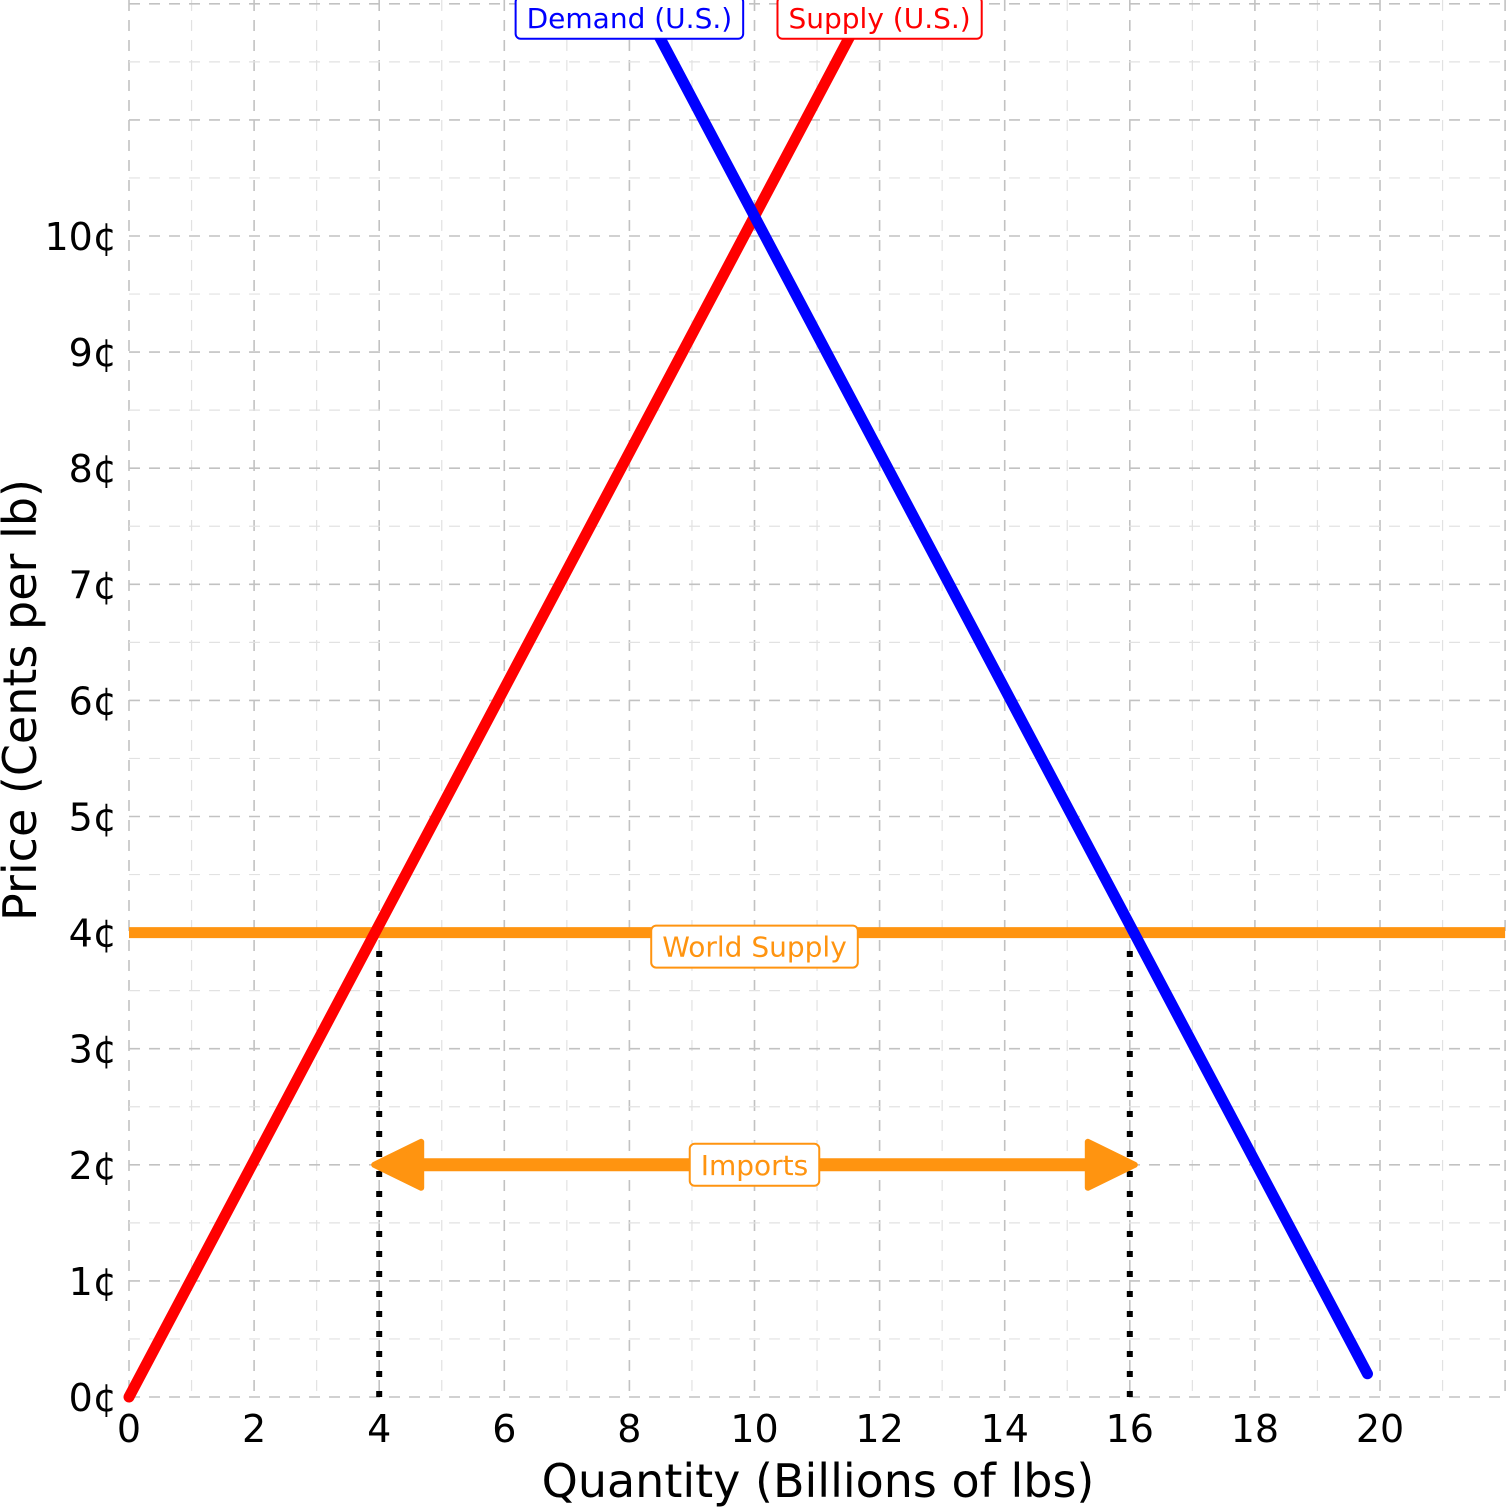 Image resolution: width=1512 pixels, height=1512 pixels. I want to click on x-tick-label: 4, so click(379, 1429).